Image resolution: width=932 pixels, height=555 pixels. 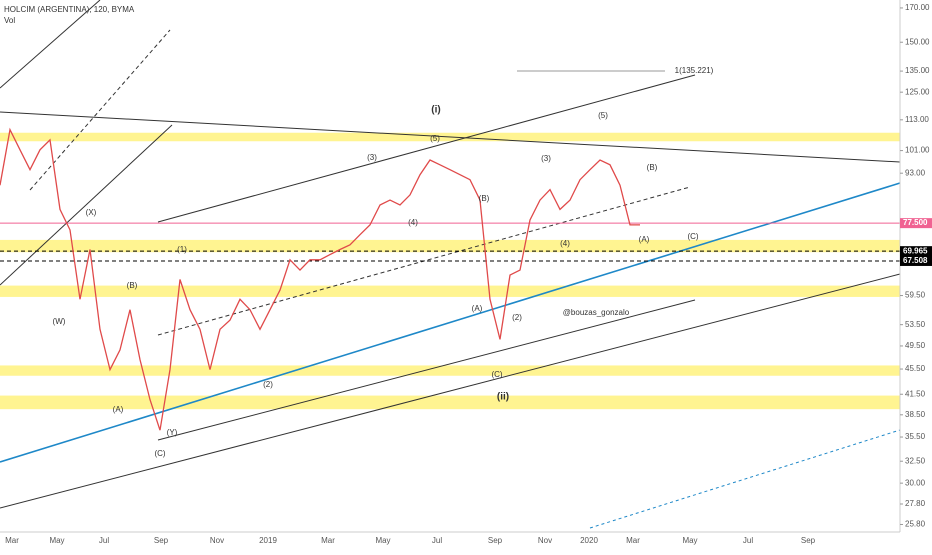 I want to click on y-tick-label: 59.50, so click(x=915, y=295).